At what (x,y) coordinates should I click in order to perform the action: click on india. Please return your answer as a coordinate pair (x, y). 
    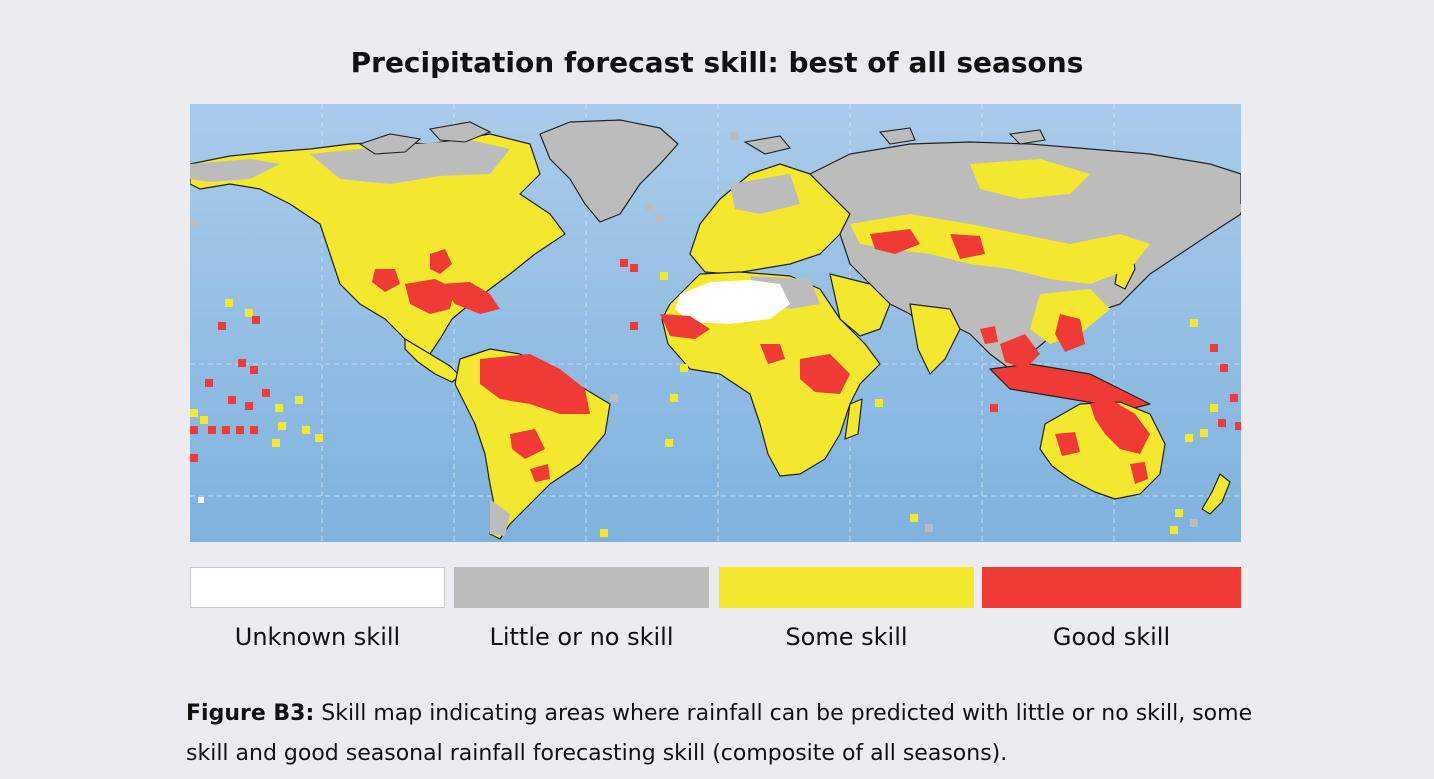
    Looking at the image, I should click on (935, 339).